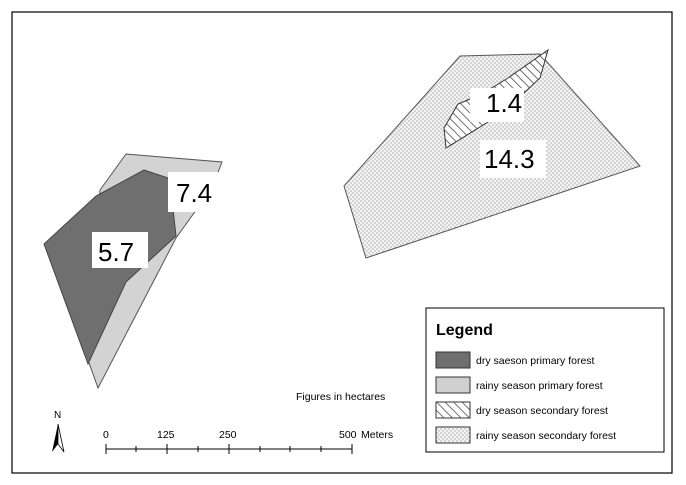 The width and height of the screenshot is (686, 485). Describe the element at coordinates (546, 436) in the screenshot. I see `legend-label-rainy-secondary: rainy season secondary forest` at that location.